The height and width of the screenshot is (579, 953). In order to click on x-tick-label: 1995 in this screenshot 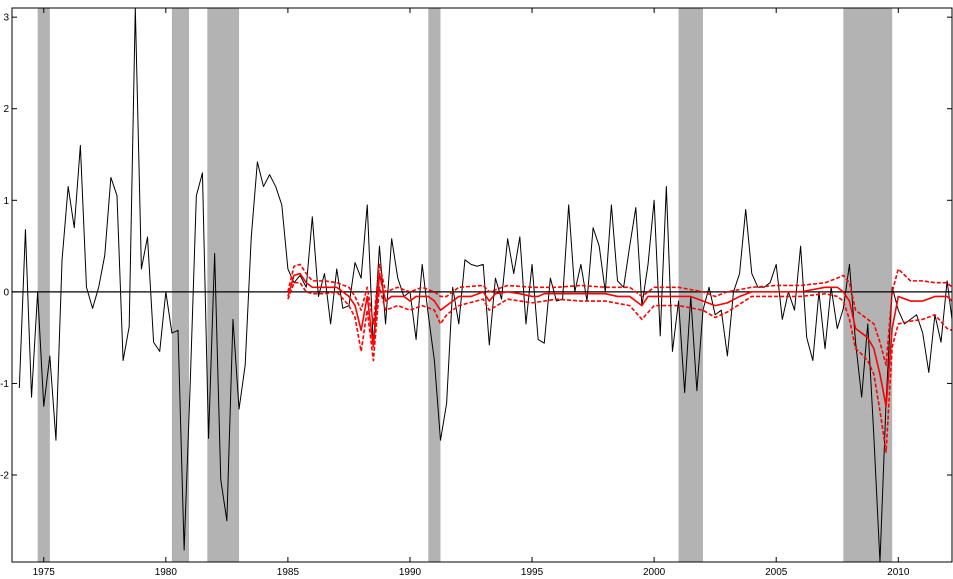, I will do `click(532, 572)`.